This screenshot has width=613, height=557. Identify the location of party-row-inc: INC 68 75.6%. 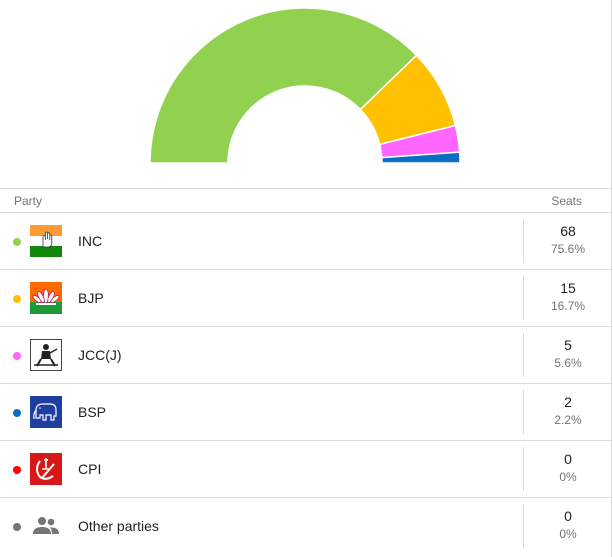
(306, 241).